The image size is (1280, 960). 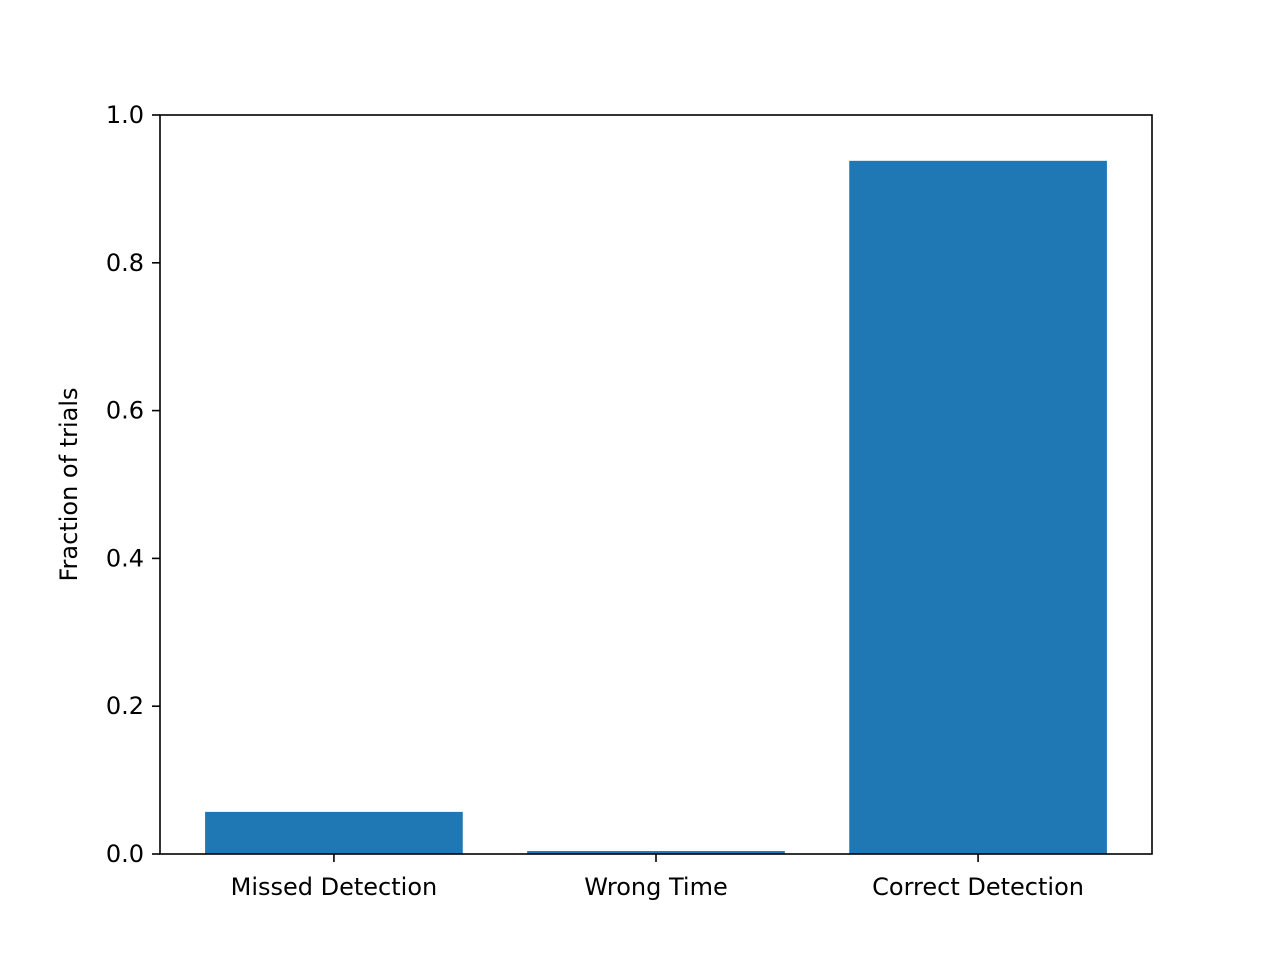 I want to click on y-axis: 0.0 0.2 0.4 0.6 0.8 1.0, so click(x=133, y=484).